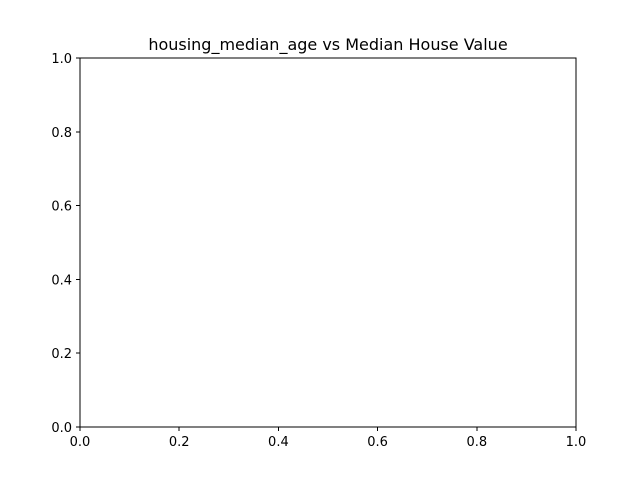  What do you see at coordinates (327, 45) in the screenshot?
I see `chart-title: housing_median_age vs Median House Value` at bounding box center [327, 45].